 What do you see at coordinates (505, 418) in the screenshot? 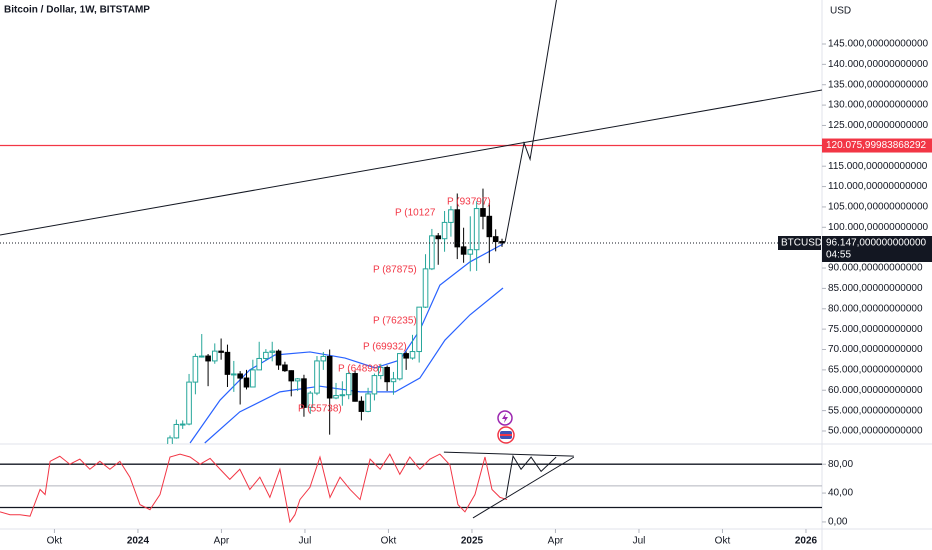
I see `lightning-icon` at bounding box center [505, 418].